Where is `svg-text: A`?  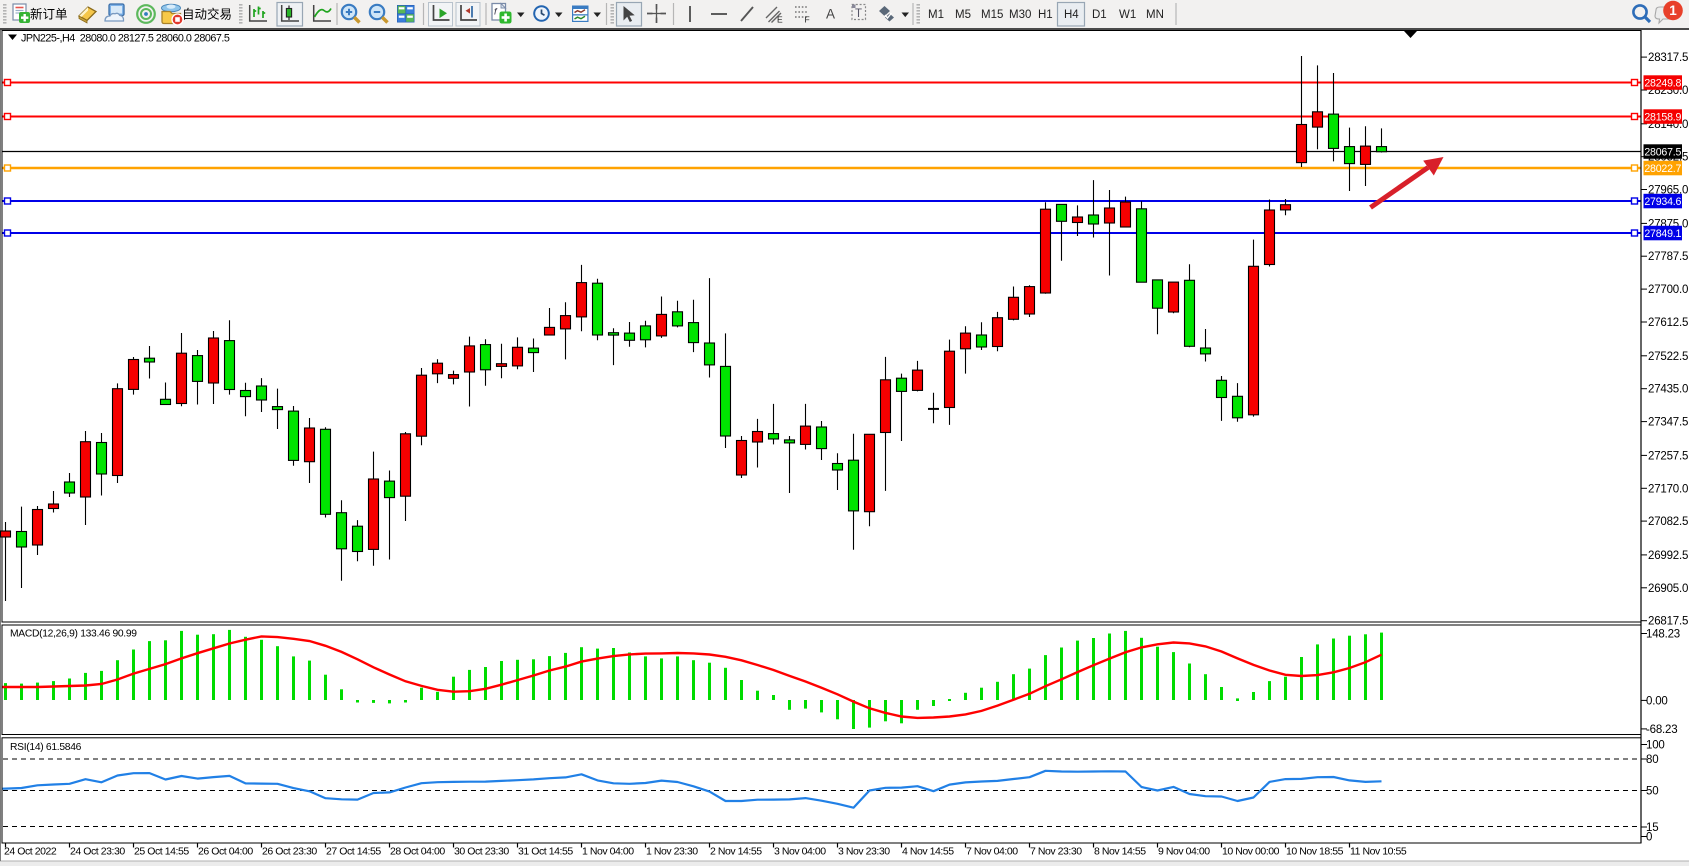
svg-text: A is located at coordinates (830, 14).